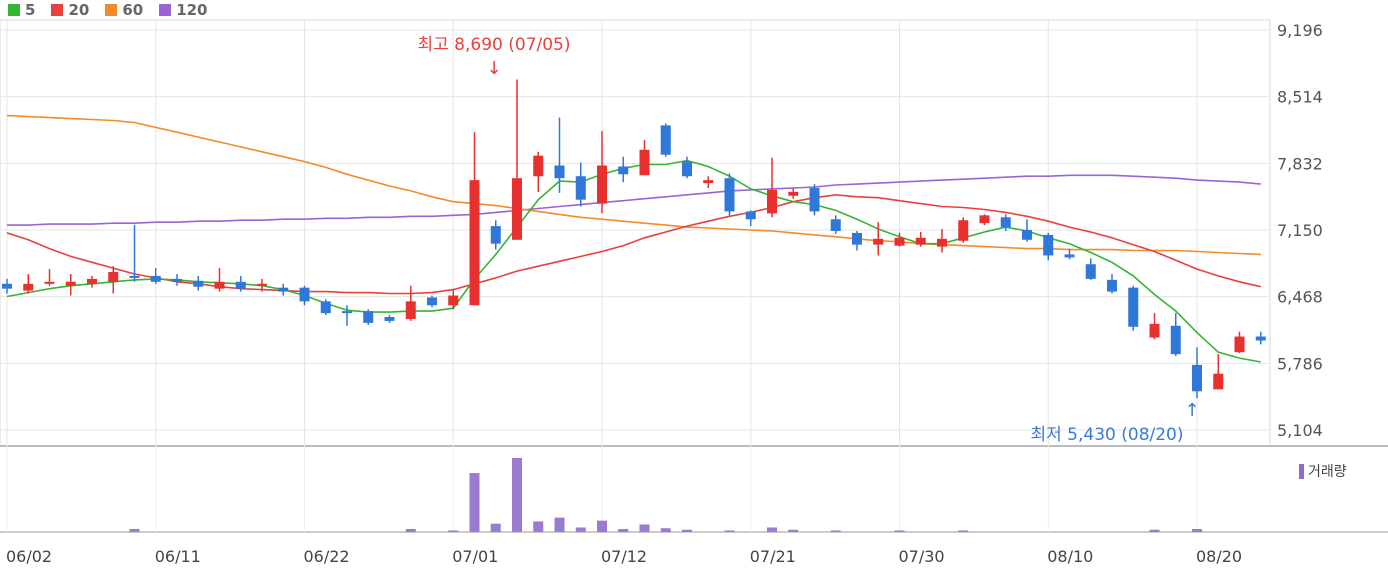  I want to click on x-tick-label: 07/01, so click(475, 556).